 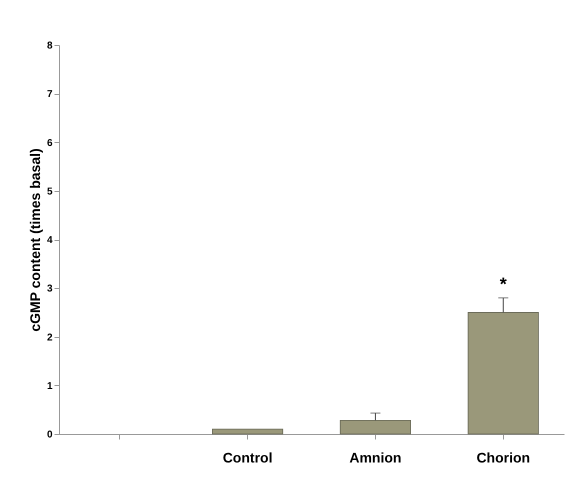 What do you see at coordinates (375, 458) in the screenshot?
I see `x-tick-label: Amnion` at bounding box center [375, 458].